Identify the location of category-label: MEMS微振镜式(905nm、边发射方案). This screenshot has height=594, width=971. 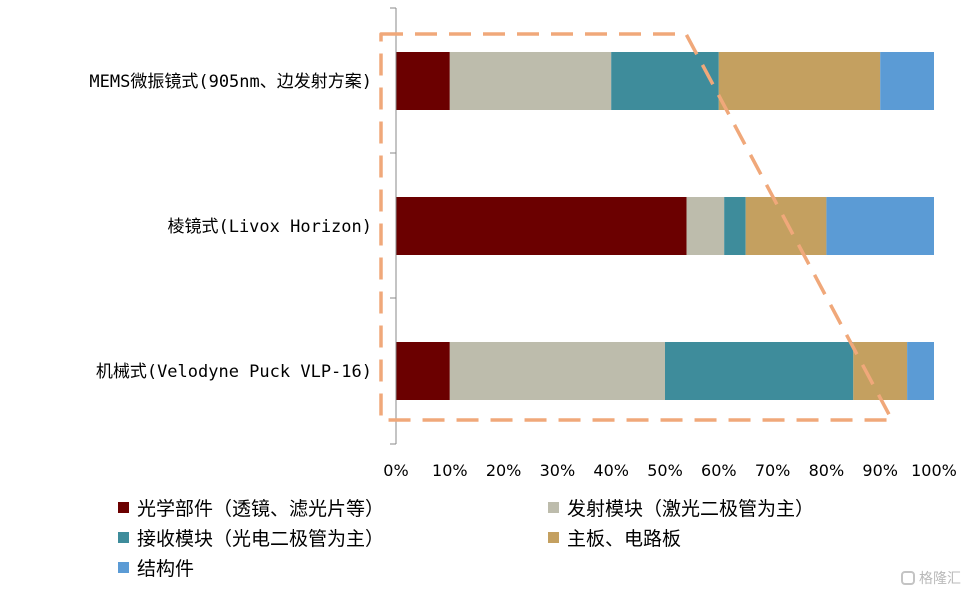
(230, 82).